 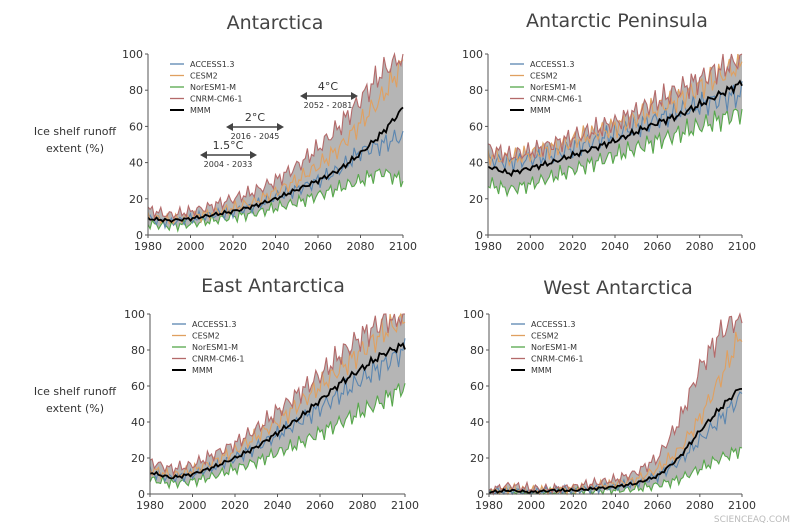 I want to click on annotation-2: 2°C 2016 - 2045, so click(x=255, y=126).